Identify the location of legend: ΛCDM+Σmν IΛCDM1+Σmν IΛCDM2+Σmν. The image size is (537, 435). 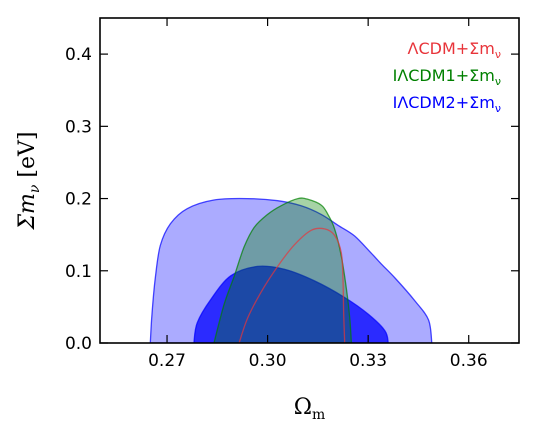
(447, 77).